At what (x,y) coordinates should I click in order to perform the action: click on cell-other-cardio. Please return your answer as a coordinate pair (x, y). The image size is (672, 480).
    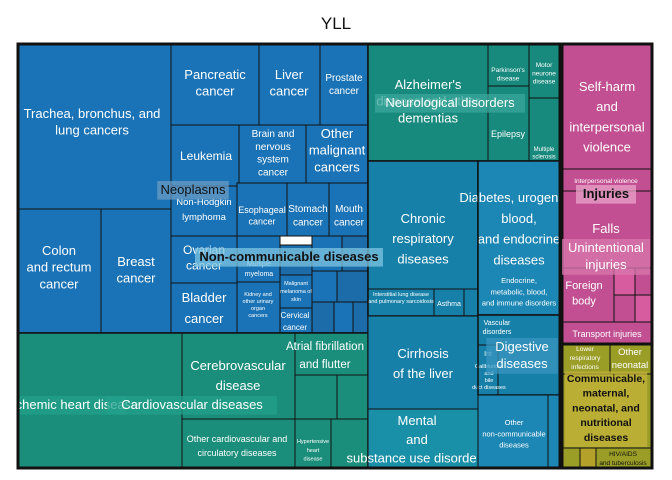
    Looking at the image, I should click on (238, 443).